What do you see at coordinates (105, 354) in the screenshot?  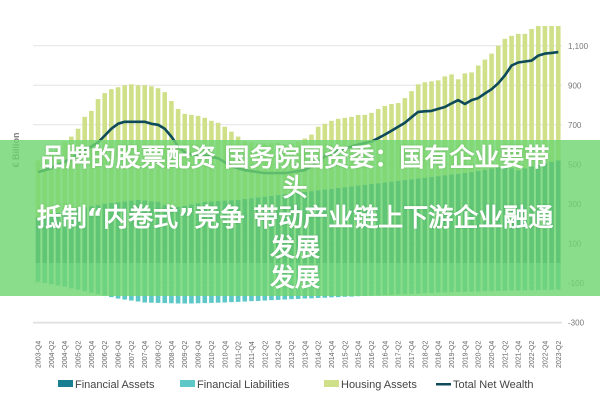 I see `x-tick-label: 2006-Q2` at bounding box center [105, 354].